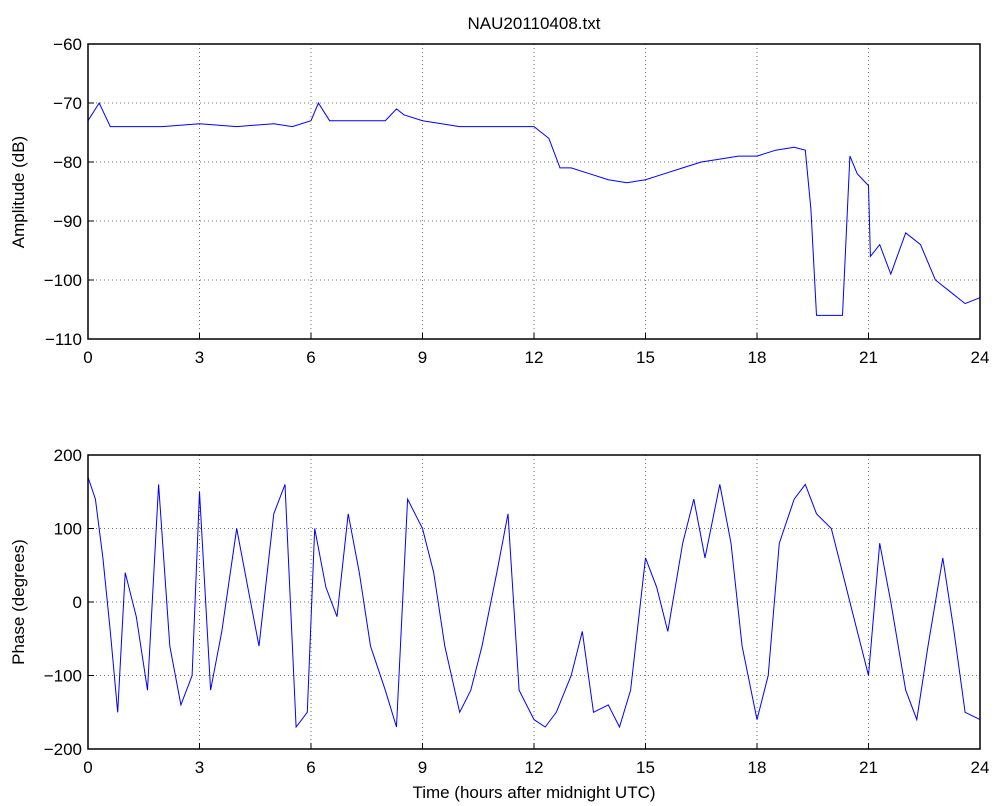 The width and height of the screenshot is (998, 806). What do you see at coordinates (310, 357) in the screenshot?
I see `amplitude-x-tick-label: 6` at bounding box center [310, 357].